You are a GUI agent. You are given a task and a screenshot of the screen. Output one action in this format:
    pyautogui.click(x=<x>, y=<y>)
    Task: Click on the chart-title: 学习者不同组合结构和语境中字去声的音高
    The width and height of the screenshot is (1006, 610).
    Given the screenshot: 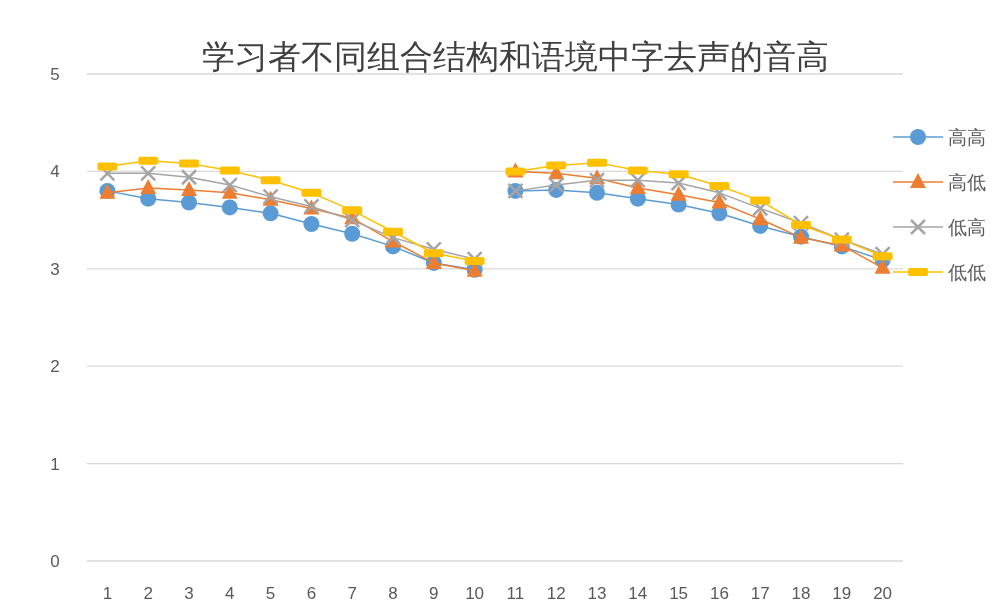 What is the action you would take?
    pyautogui.click(x=515, y=56)
    